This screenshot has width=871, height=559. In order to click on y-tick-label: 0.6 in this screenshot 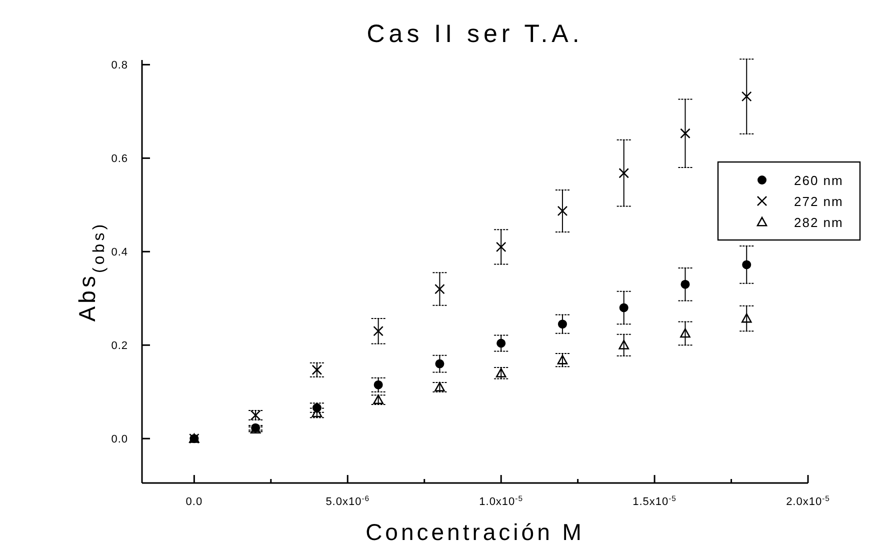, I will do `click(119, 159)`.